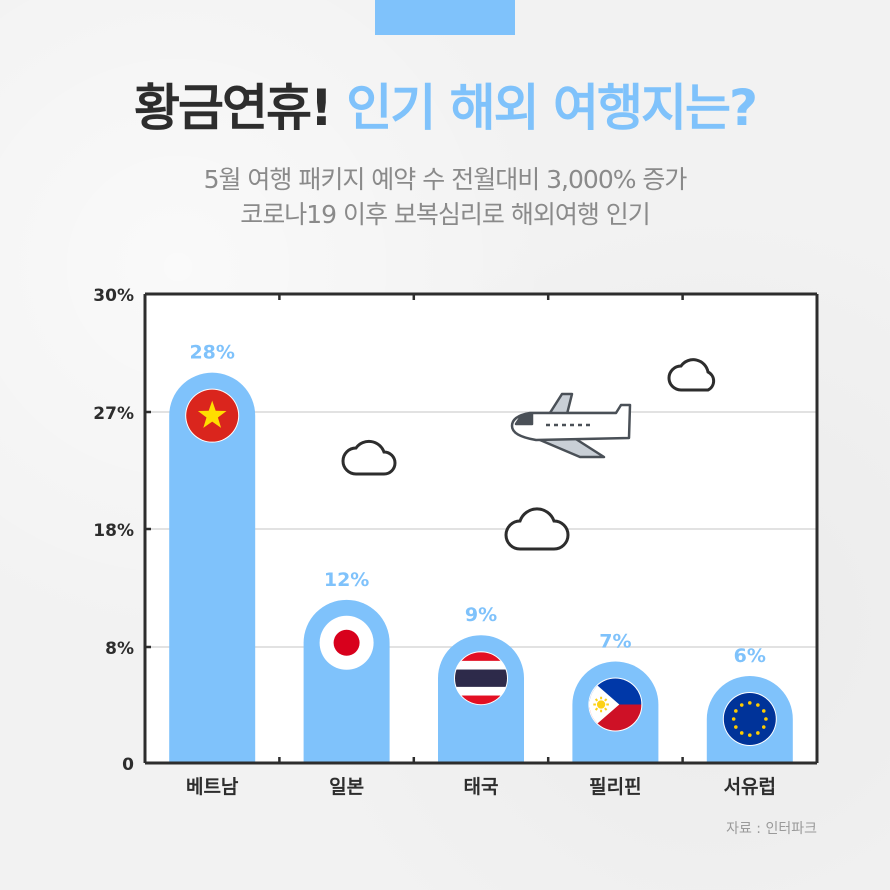 Image resolution: width=890 pixels, height=890 pixels. What do you see at coordinates (113, 296) in the screenshot?
I see `y-tick-label: 30%` at bounding box center [113, 296].